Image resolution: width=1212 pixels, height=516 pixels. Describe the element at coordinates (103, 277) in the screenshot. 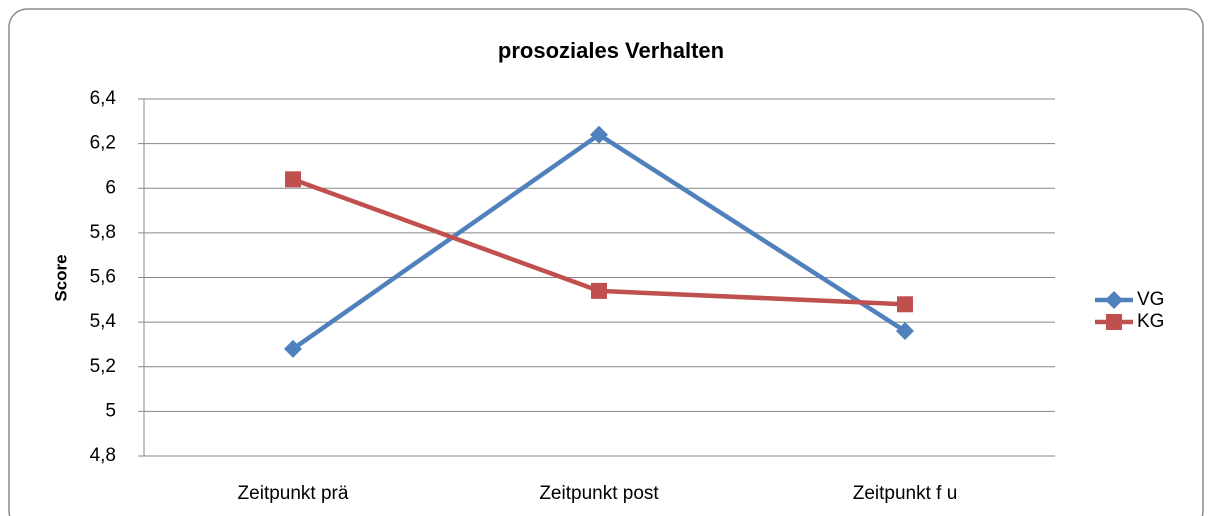

I see `y-tick-label: 5,6` at that location.